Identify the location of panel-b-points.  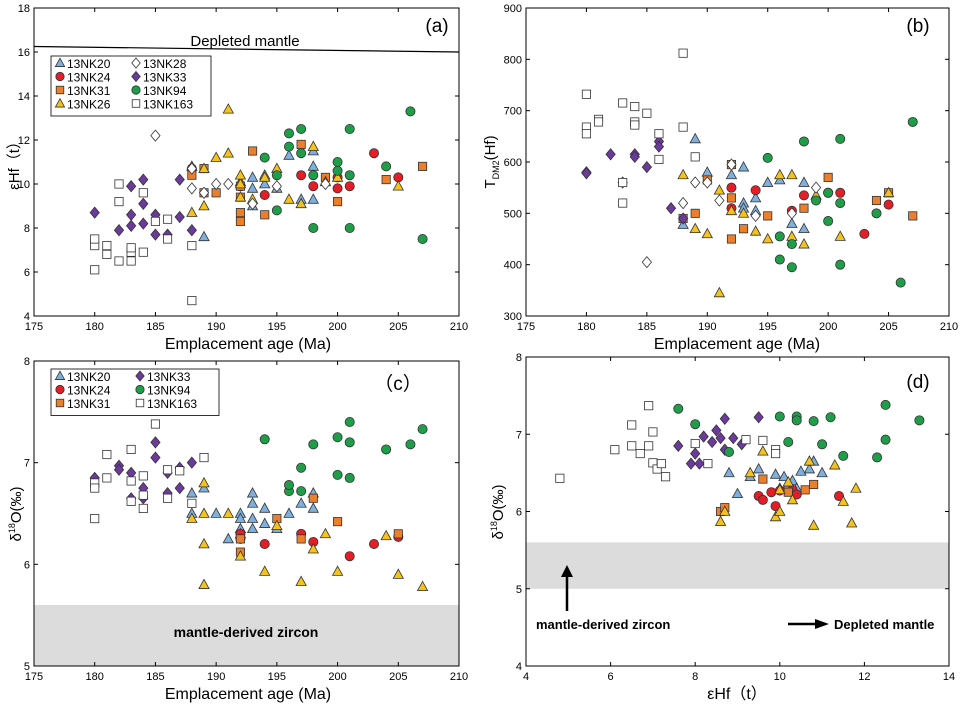
(749, 173).